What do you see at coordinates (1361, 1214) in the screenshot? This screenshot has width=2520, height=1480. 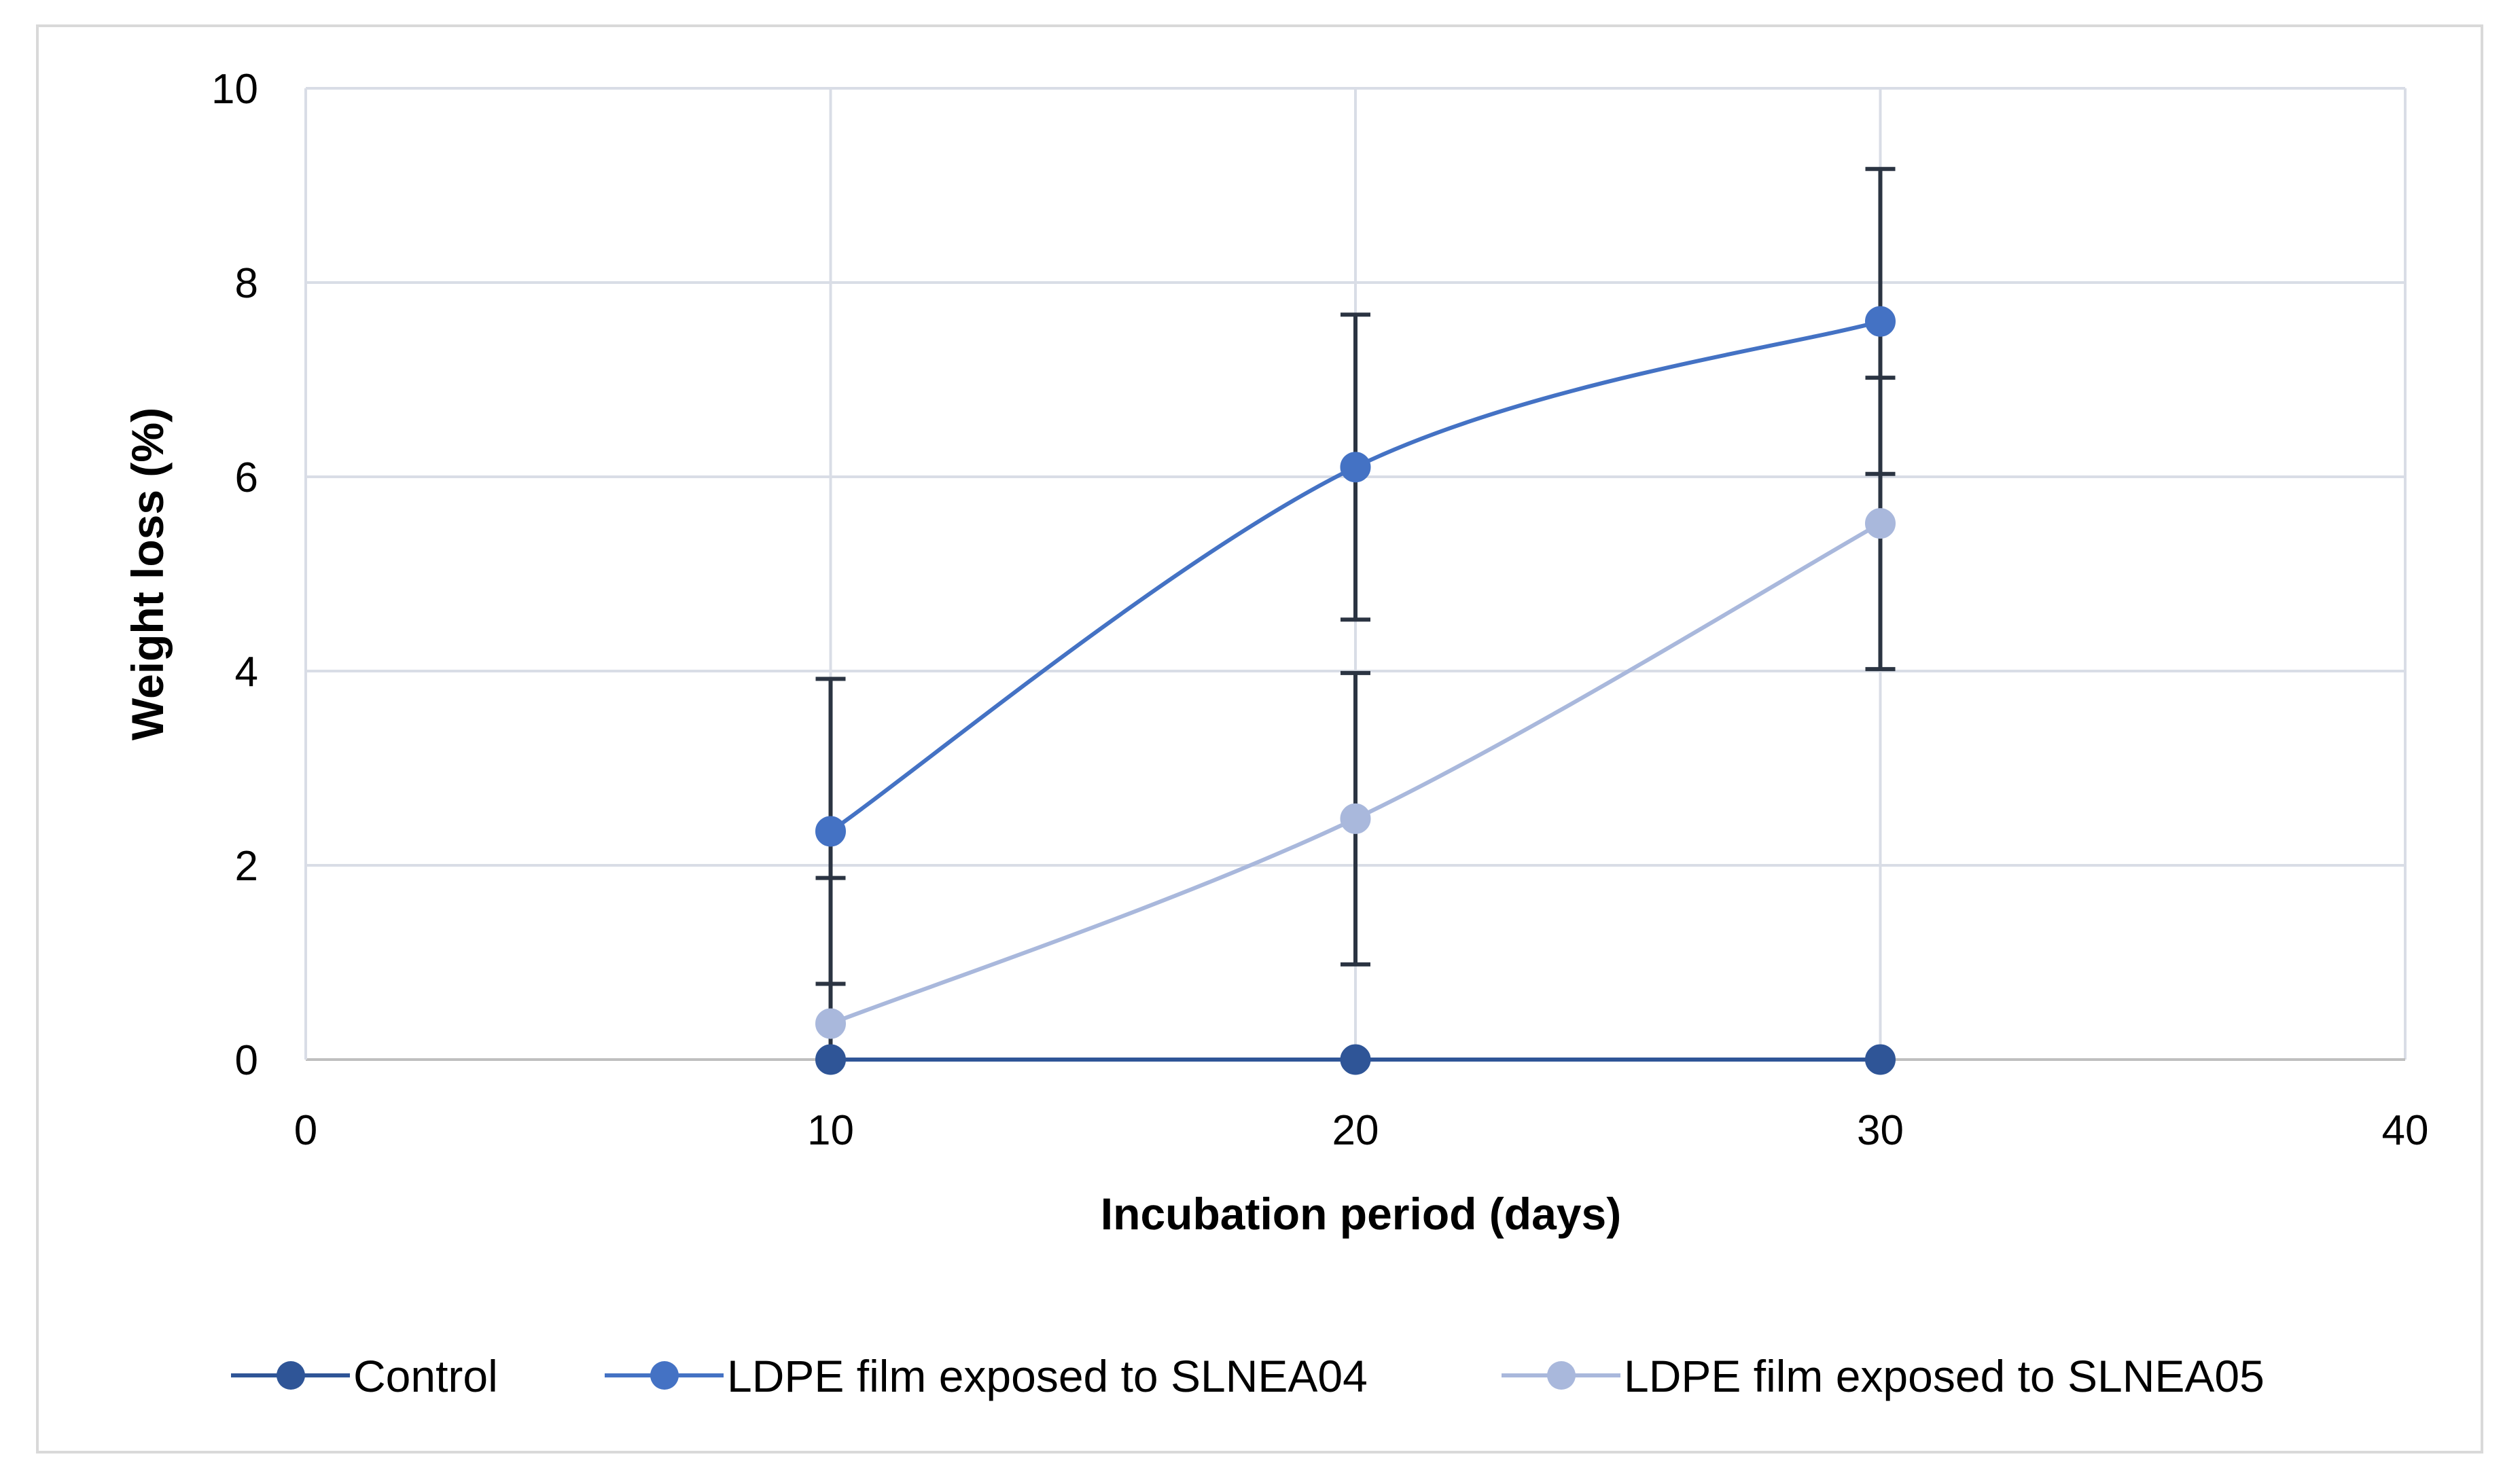 I see `x-axis-title: Incubation period (days)` at bounding box center [1361, 1214].